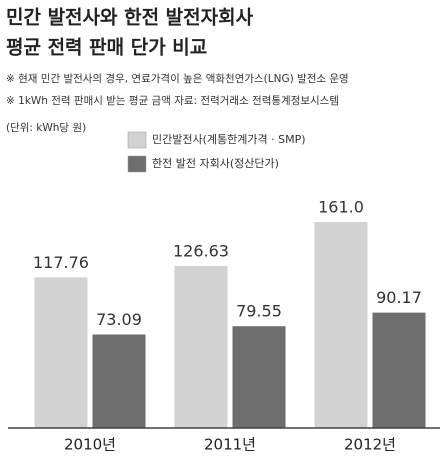 This screenshot has width=447, height=457. What do you see at coordinates (341, 207) in the screenshot?
I see `value-label: 161.0` at bounding box center [341, 207].